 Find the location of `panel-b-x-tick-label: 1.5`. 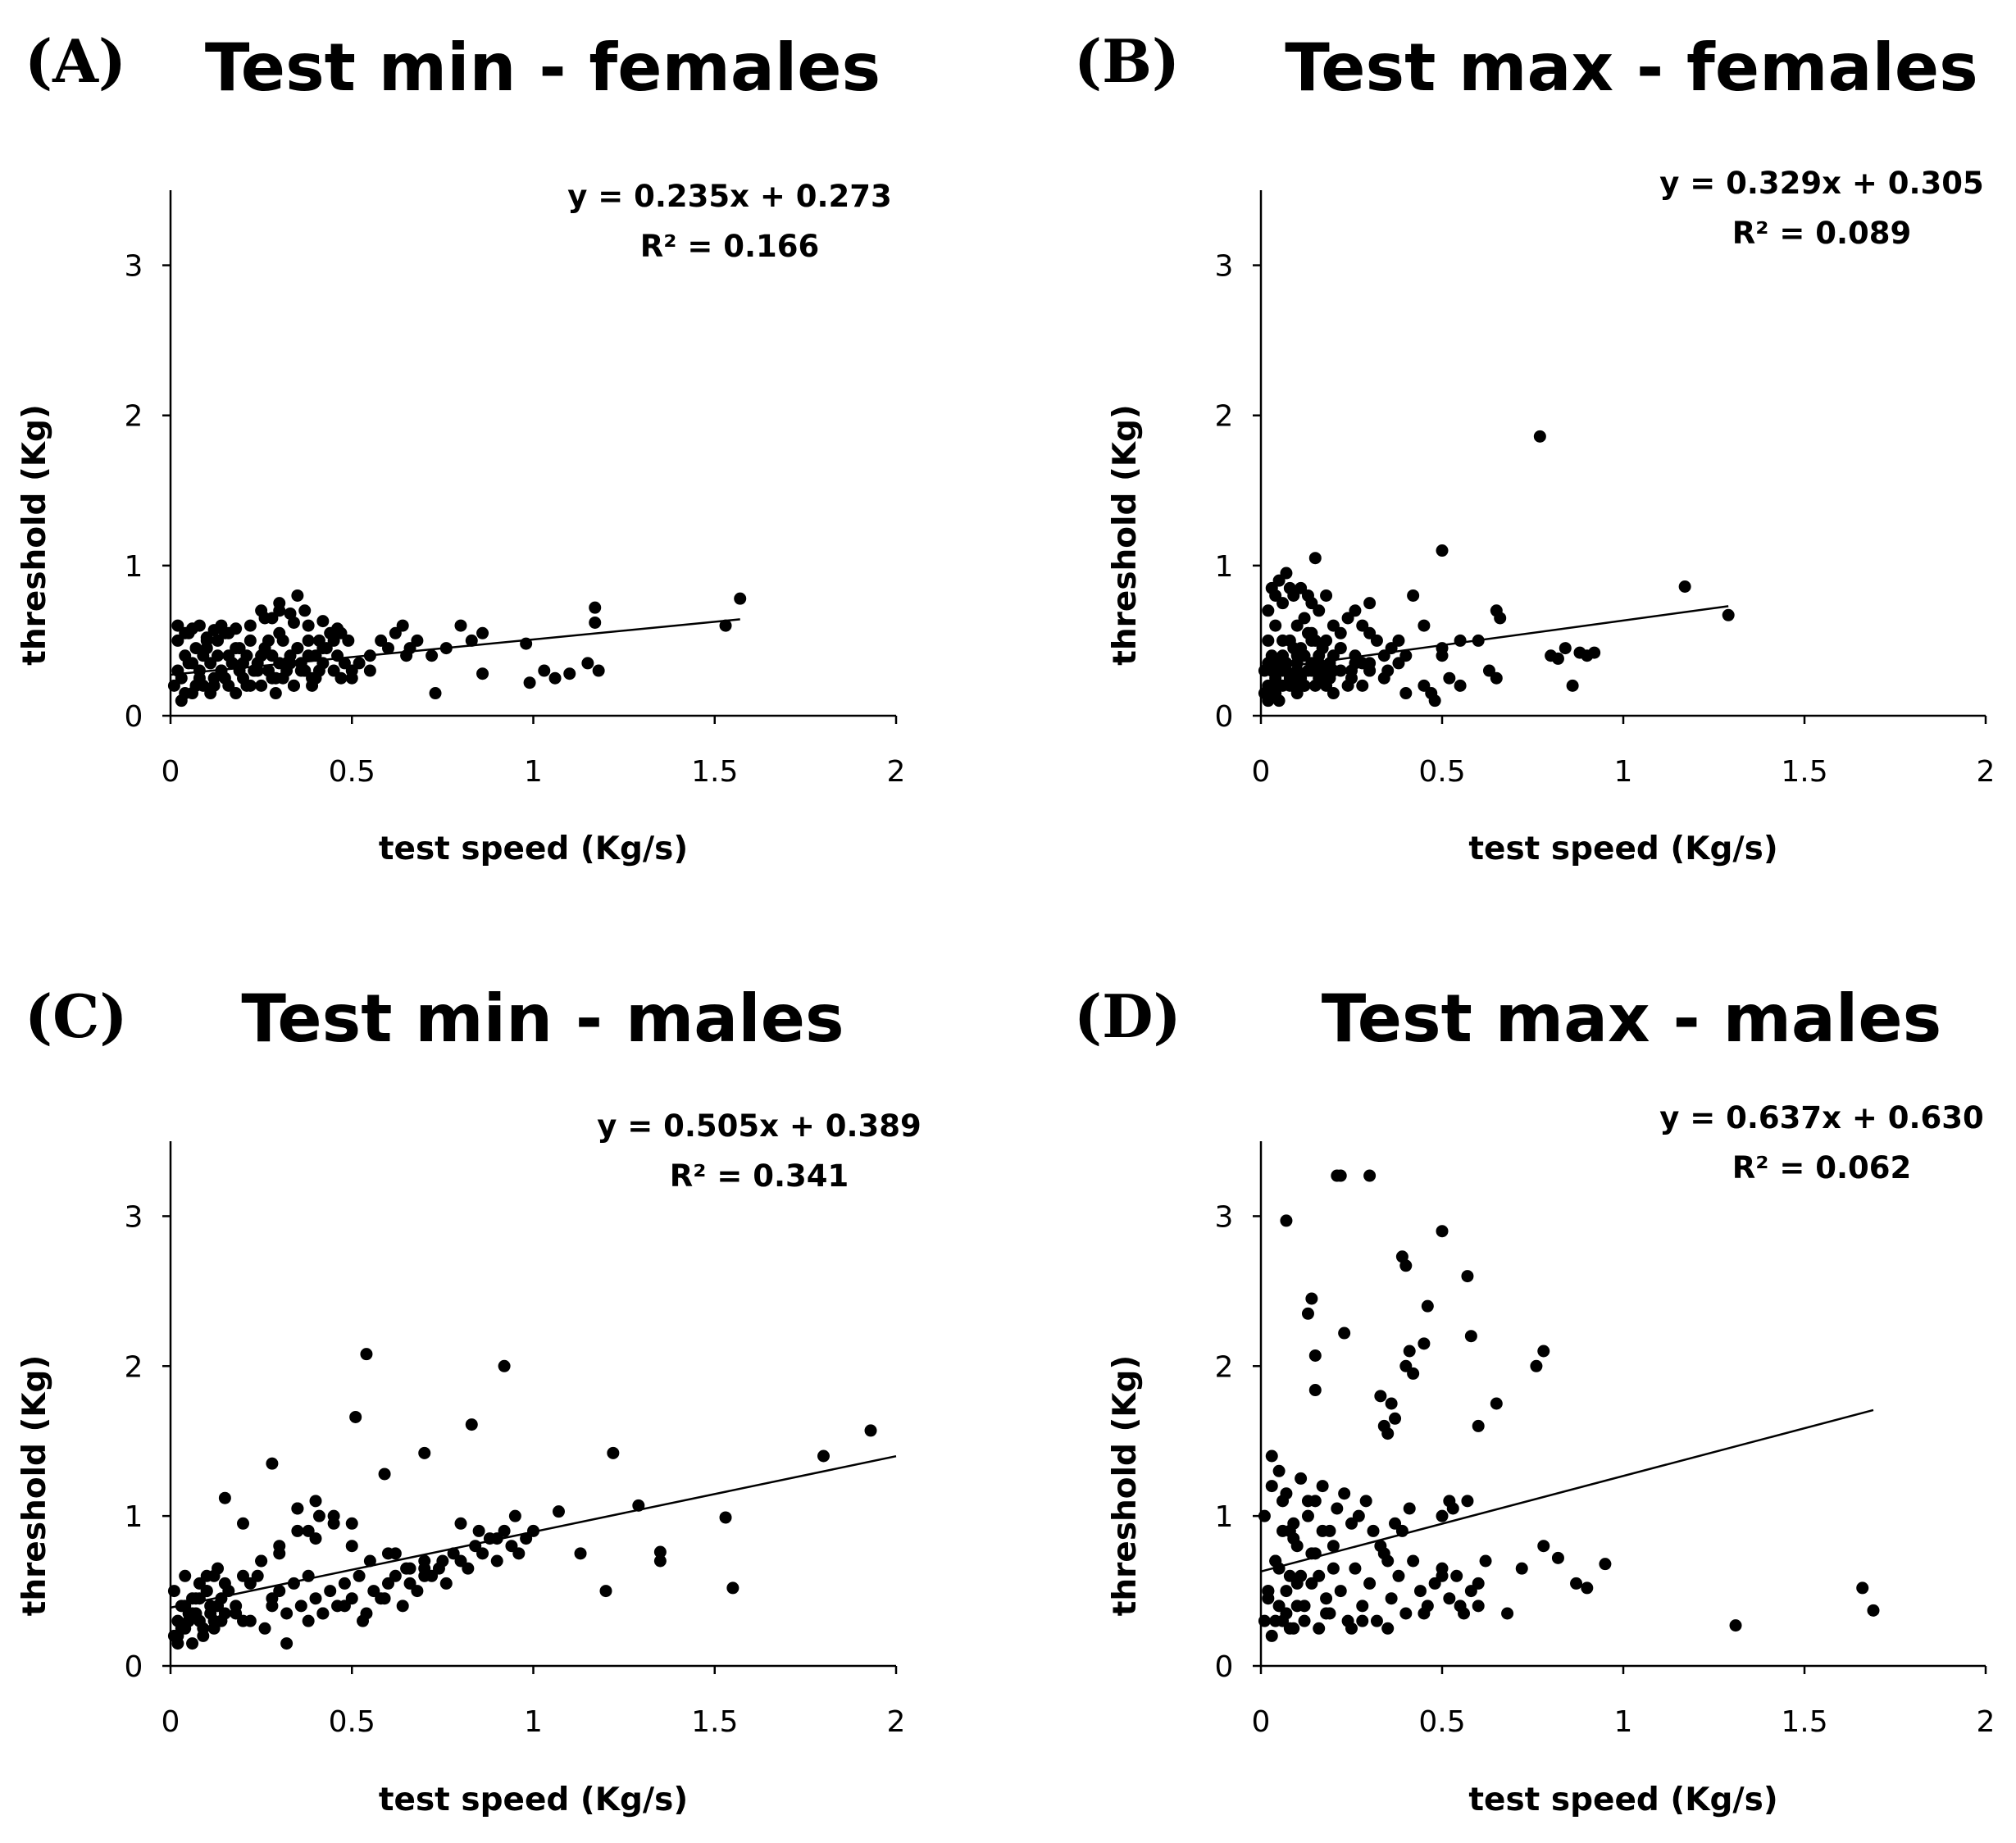

panel-b-x-tick-label: 1.5 is located at coordinates (1804, 772).